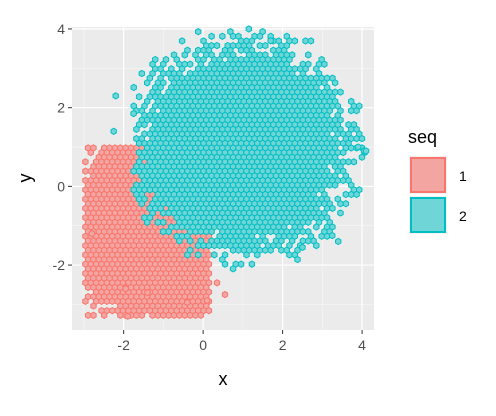 The width and height of the screenshot is (496, 416). Describe the element at coordinates (241, 341) in the screenshot. I see `x-axis: -2 0 2 4` at that location.